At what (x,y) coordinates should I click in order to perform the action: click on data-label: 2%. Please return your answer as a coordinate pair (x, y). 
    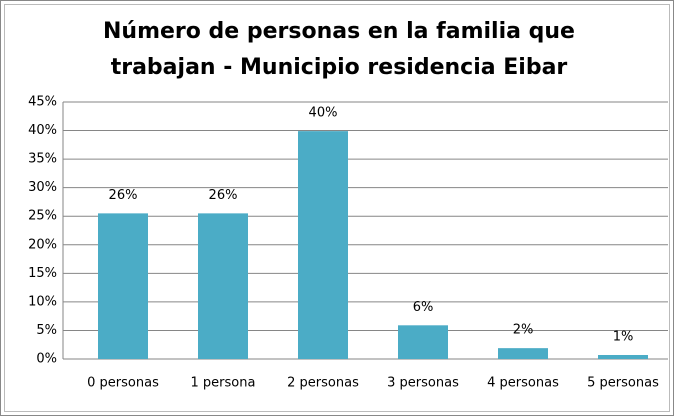
    Looking at the image, I should click on (523, 330).